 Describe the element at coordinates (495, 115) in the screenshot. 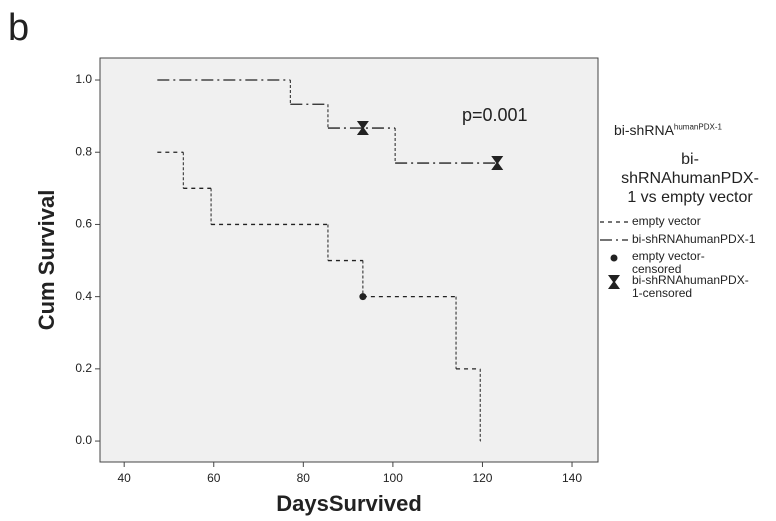

I see `annotation: p=0.001` at that location.